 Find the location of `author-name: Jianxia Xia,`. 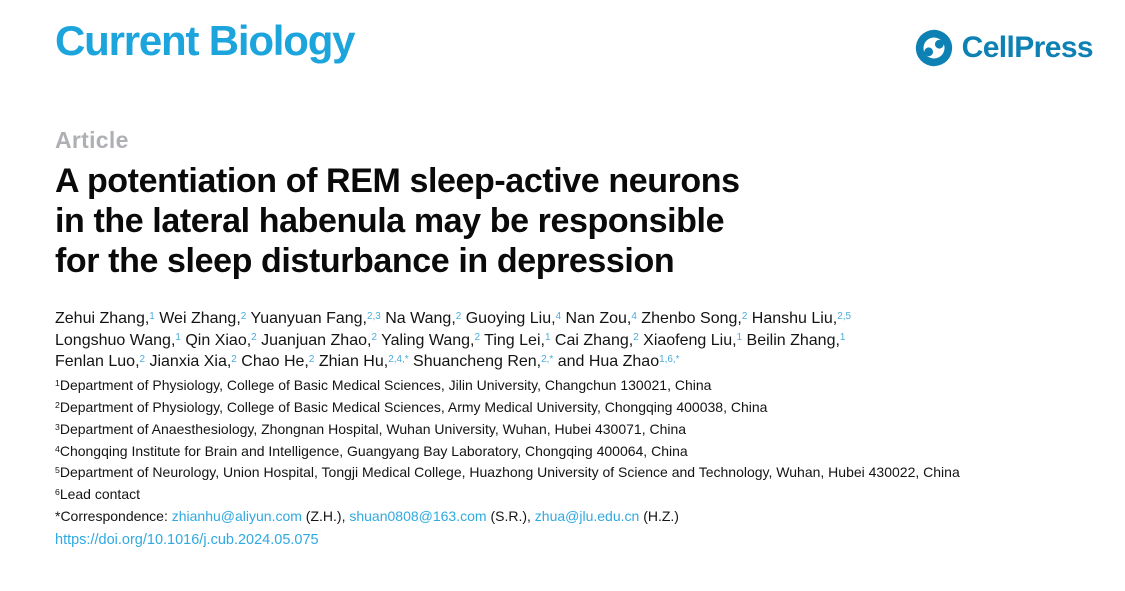

author-name: Jianxia Xia, is located at coordinates (188, 362).